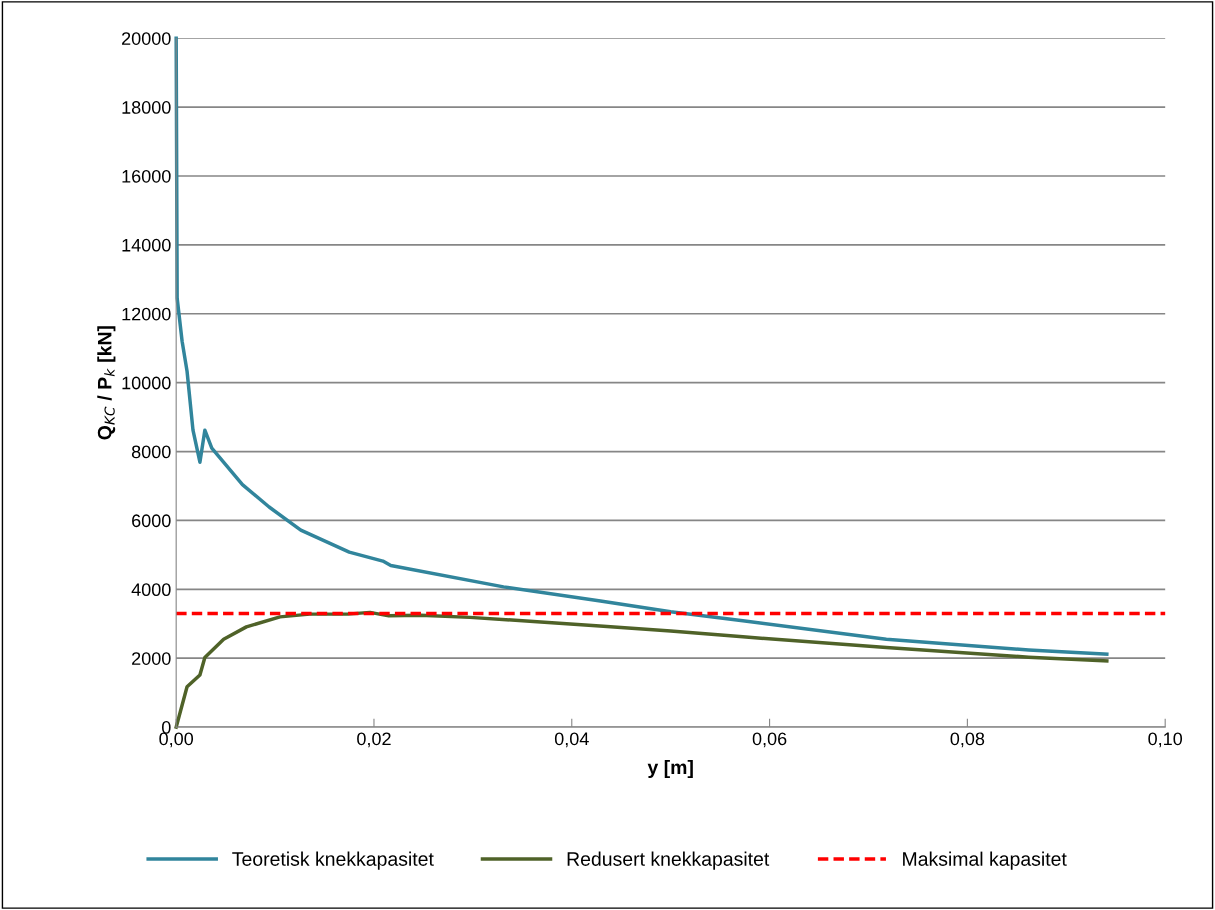  What do you see at coordinates (333, 860) in the screenshot?
I see `legend-label: Teoretisk knekkapasitet` at bounding box center [333, 860].